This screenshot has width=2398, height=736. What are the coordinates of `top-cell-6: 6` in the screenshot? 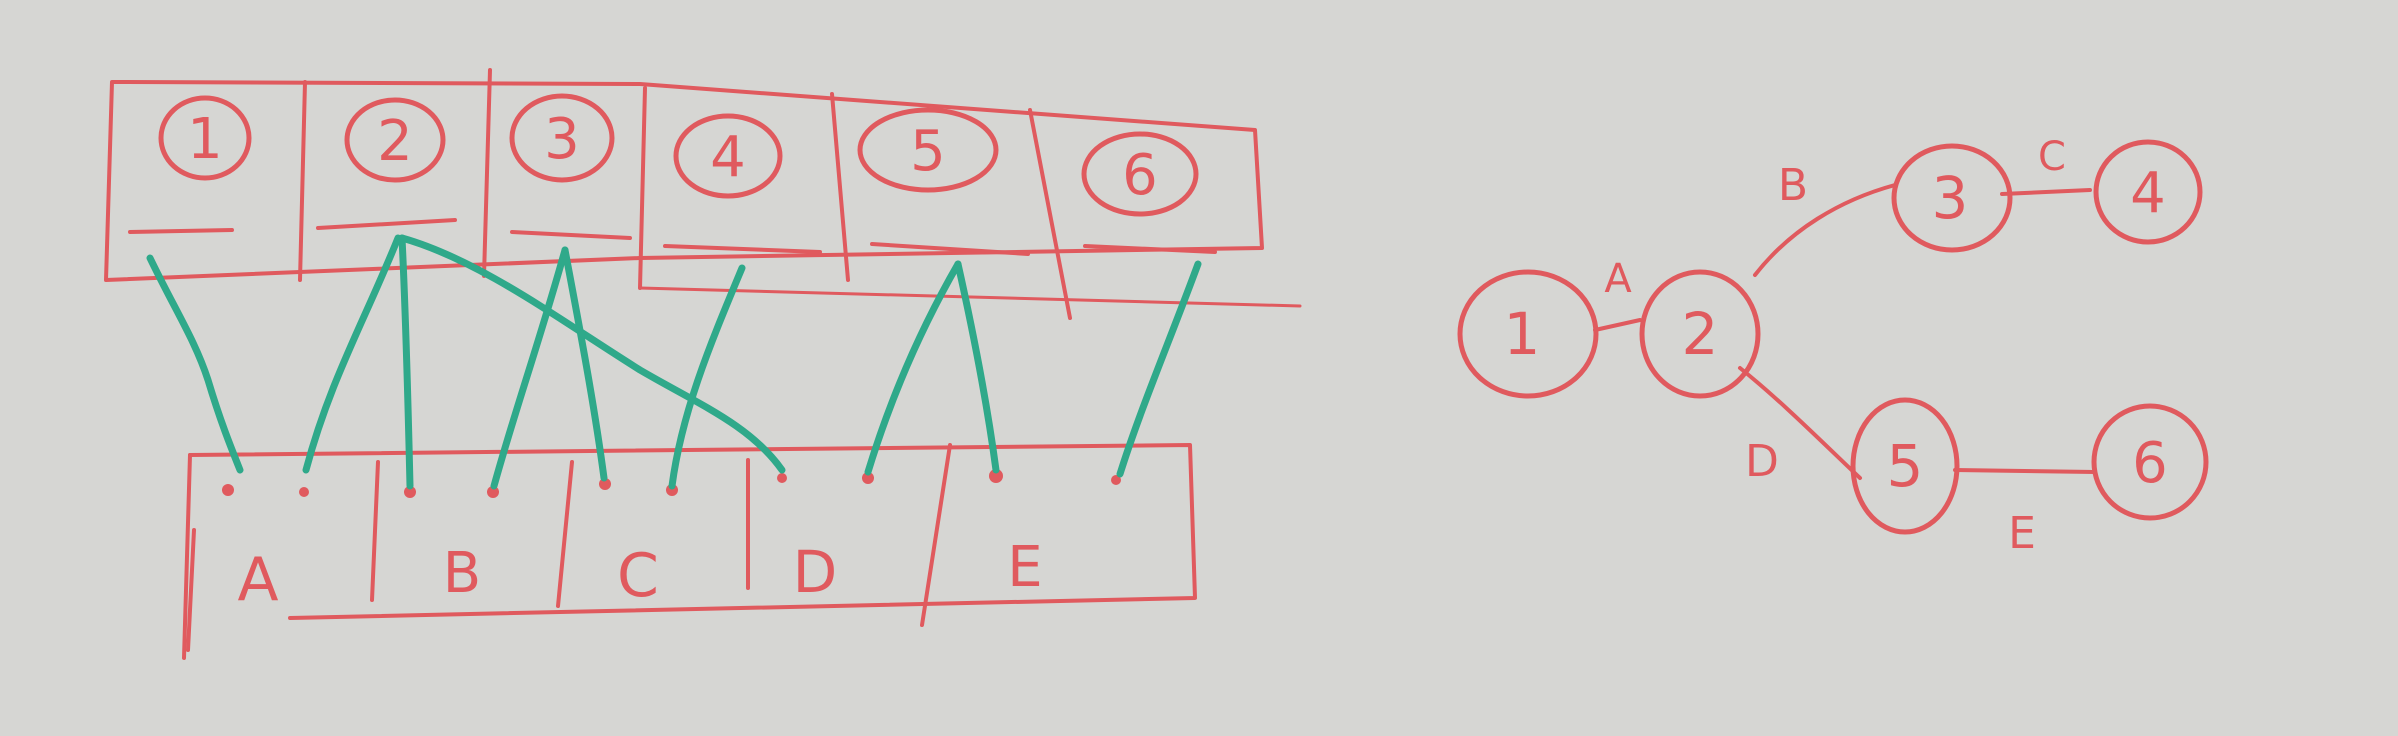 It's located at (1149, 192).